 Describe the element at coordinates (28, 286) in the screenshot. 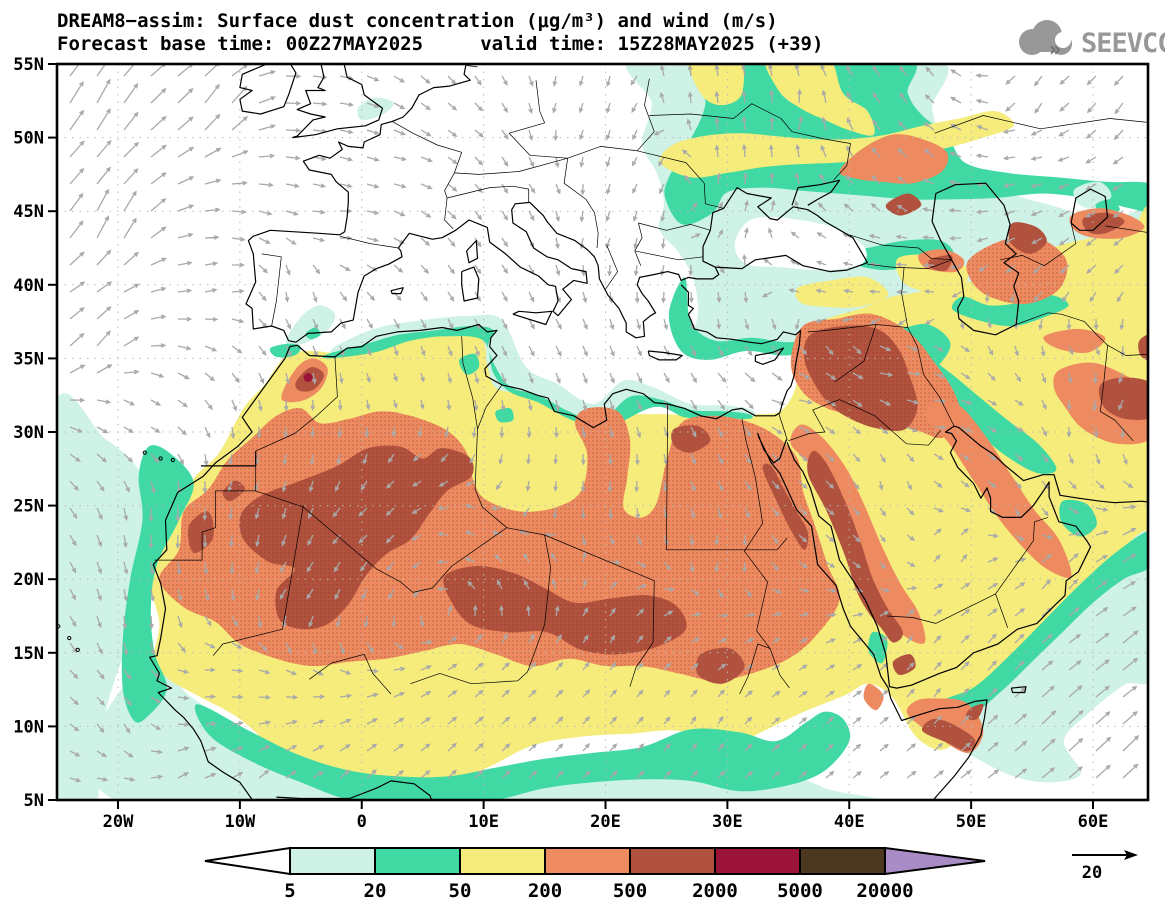

I see `lat-tick-label: 40N` at that location.